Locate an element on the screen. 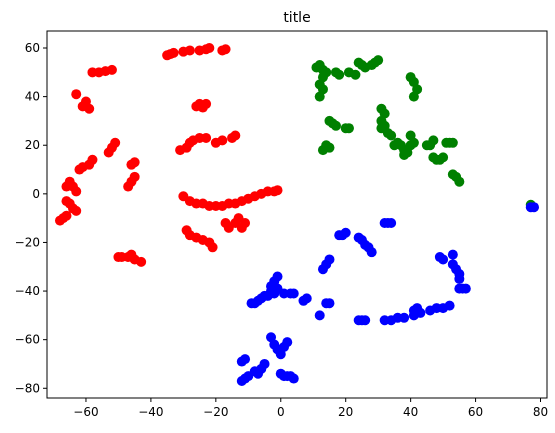 This screenshot has height=433, width=555. y-tick-label: 0 is located at coordinates (36, 194).